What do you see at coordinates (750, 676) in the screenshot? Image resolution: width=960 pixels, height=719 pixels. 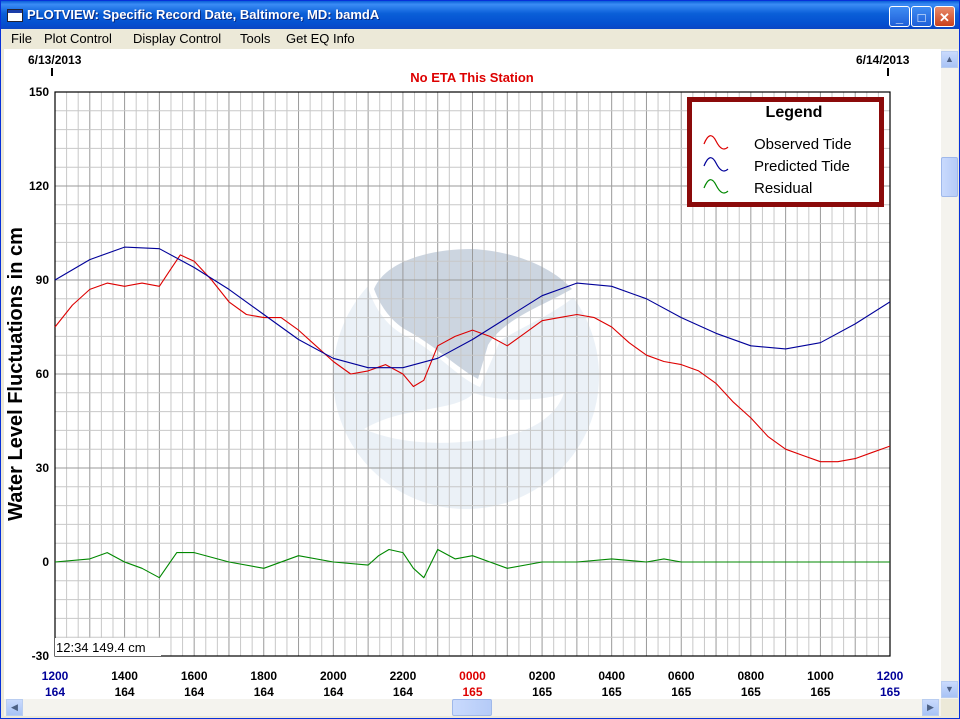 I see `x-tick-label: 0800` at bounding box center [750, 676].